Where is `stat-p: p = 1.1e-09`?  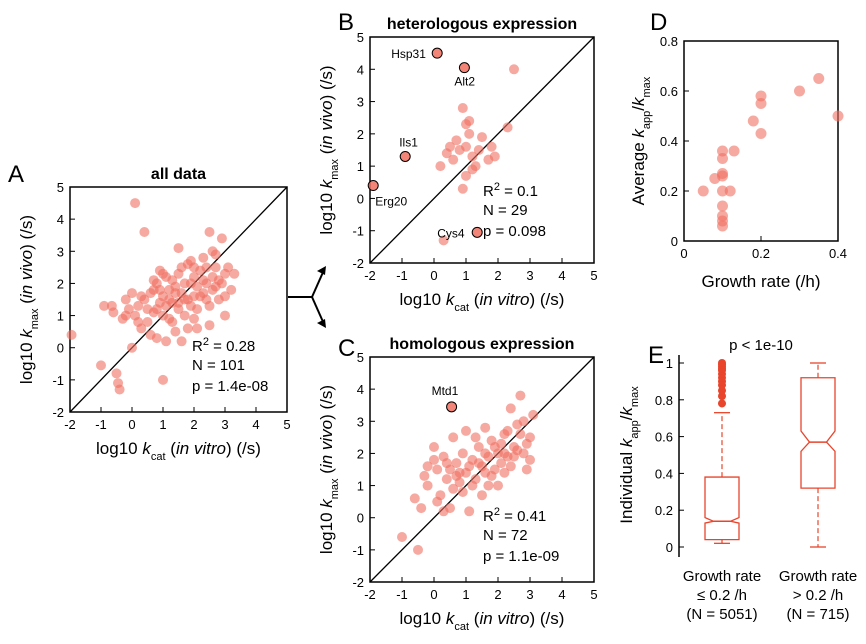 stat-p: p = 1.1e-09 is located at coordinates (521, 556).